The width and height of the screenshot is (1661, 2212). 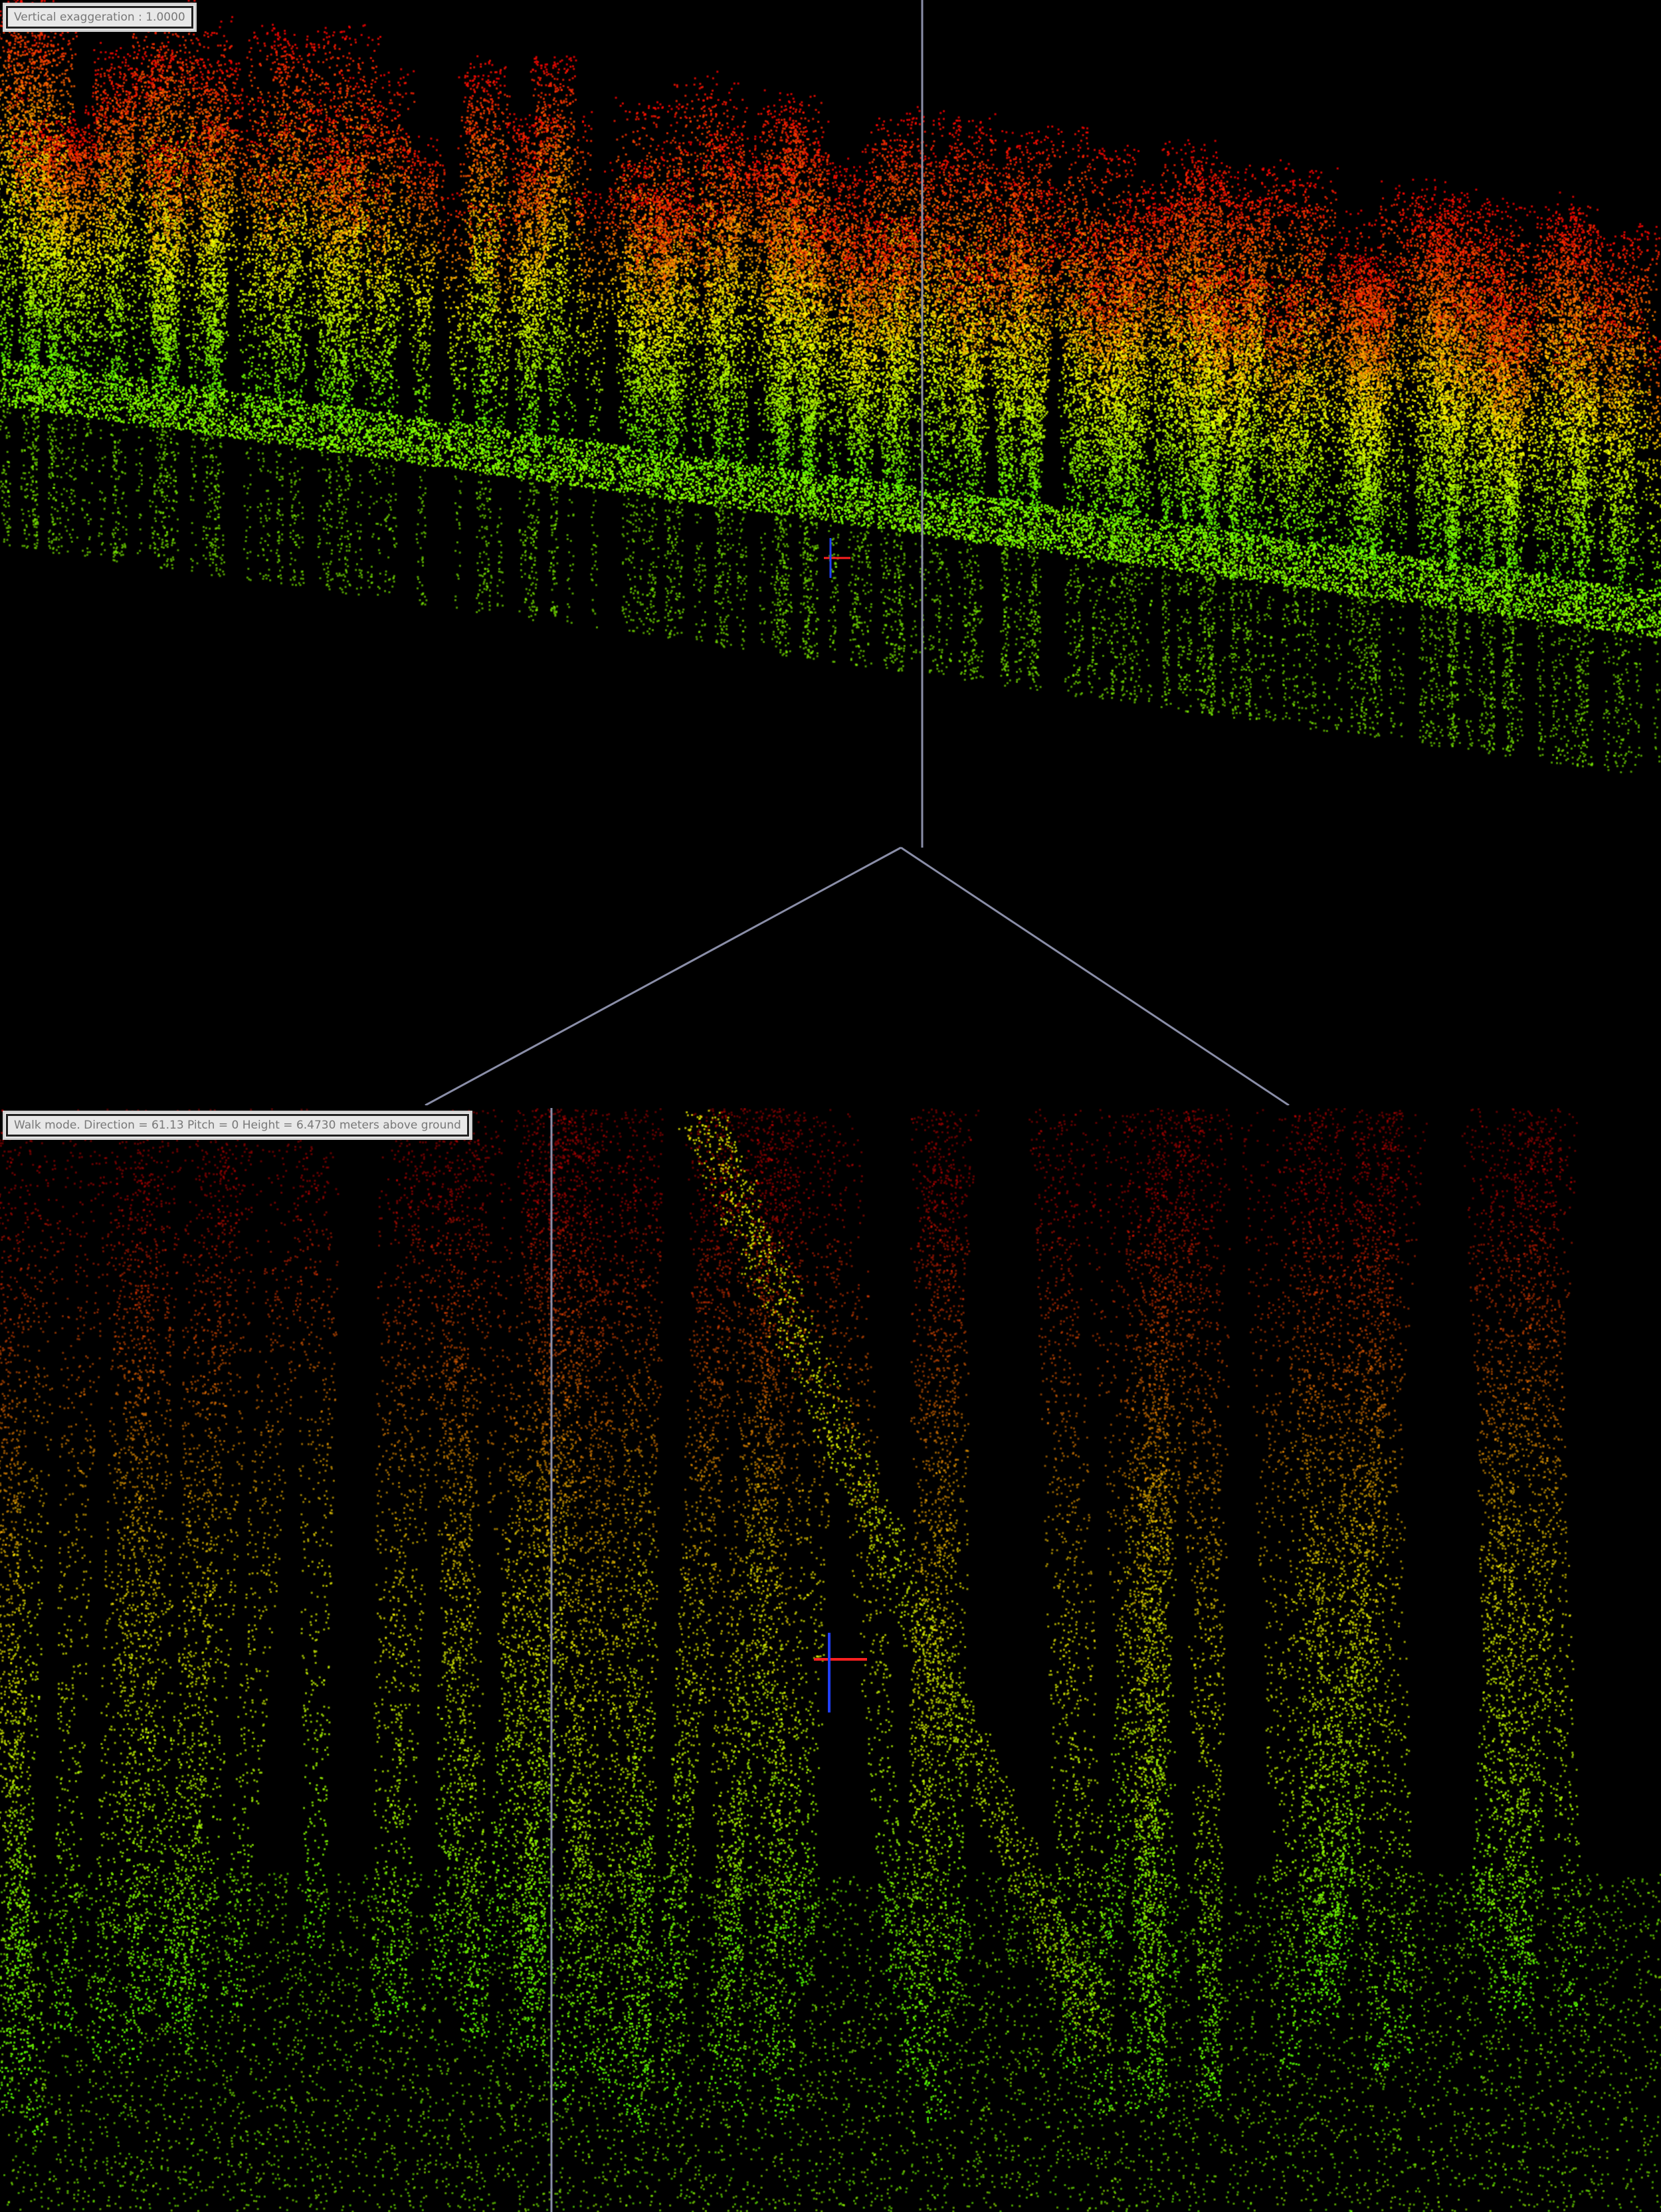 I want to click on frustum-left-line, so click(x=663, y=975).